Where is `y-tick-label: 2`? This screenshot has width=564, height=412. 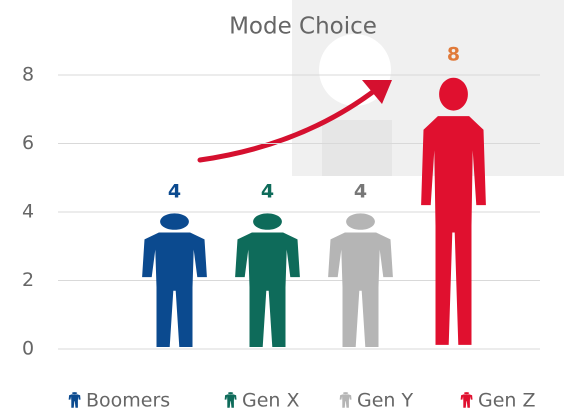
y-tick-label: 2 is located at coordinates (28, 280).